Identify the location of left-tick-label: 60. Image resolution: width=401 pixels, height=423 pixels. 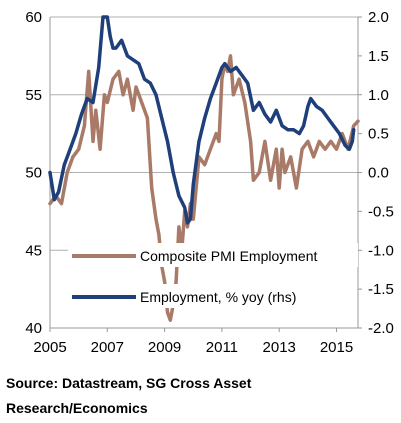
(33, 17).